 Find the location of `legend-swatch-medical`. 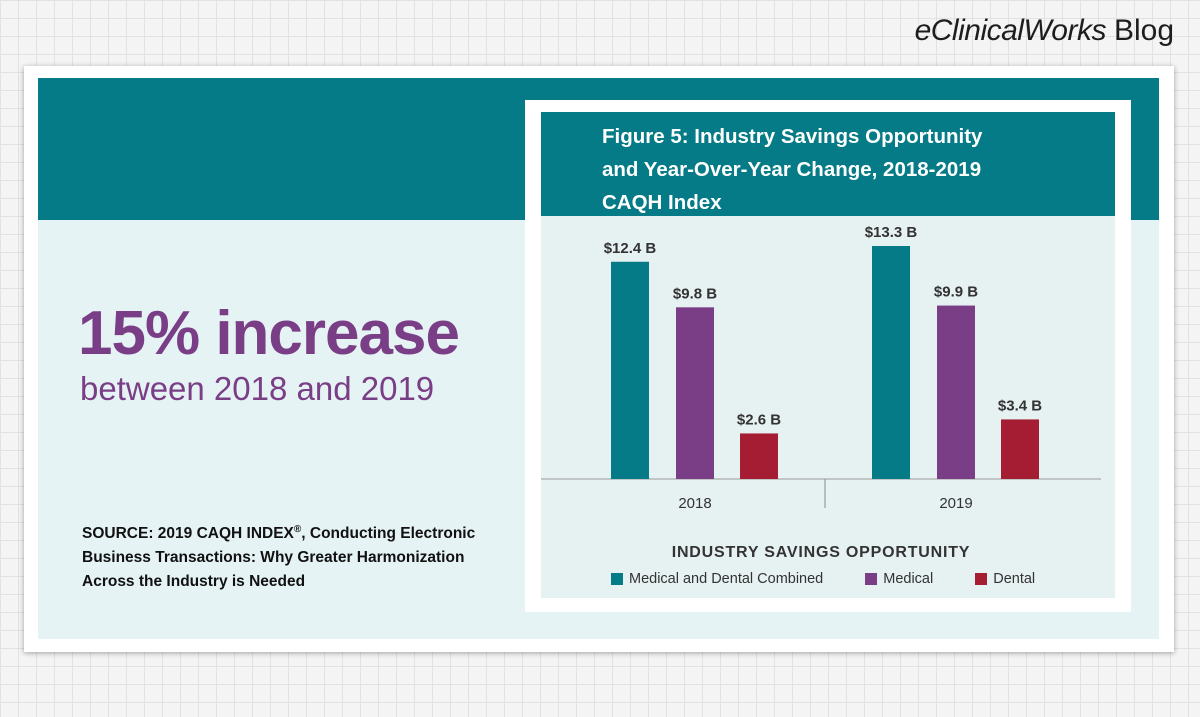

legend-swatch-medical is located at coordinates (871, 579).